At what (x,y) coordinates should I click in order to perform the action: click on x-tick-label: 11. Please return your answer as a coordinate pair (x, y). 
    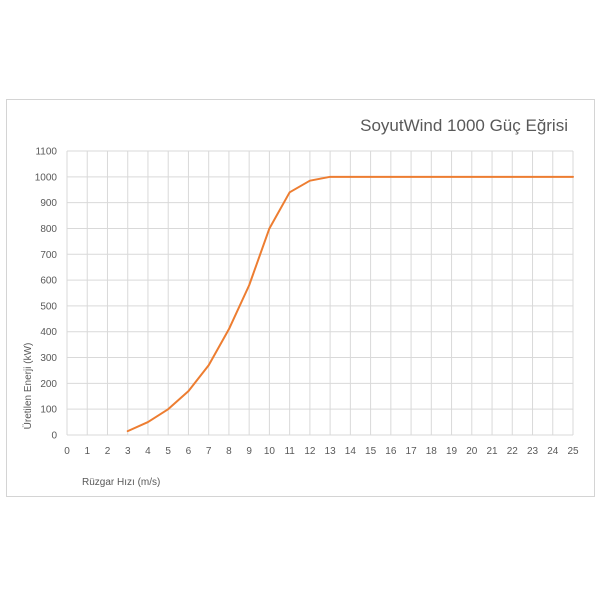
    Looking at the image, I should click on (289, 451).